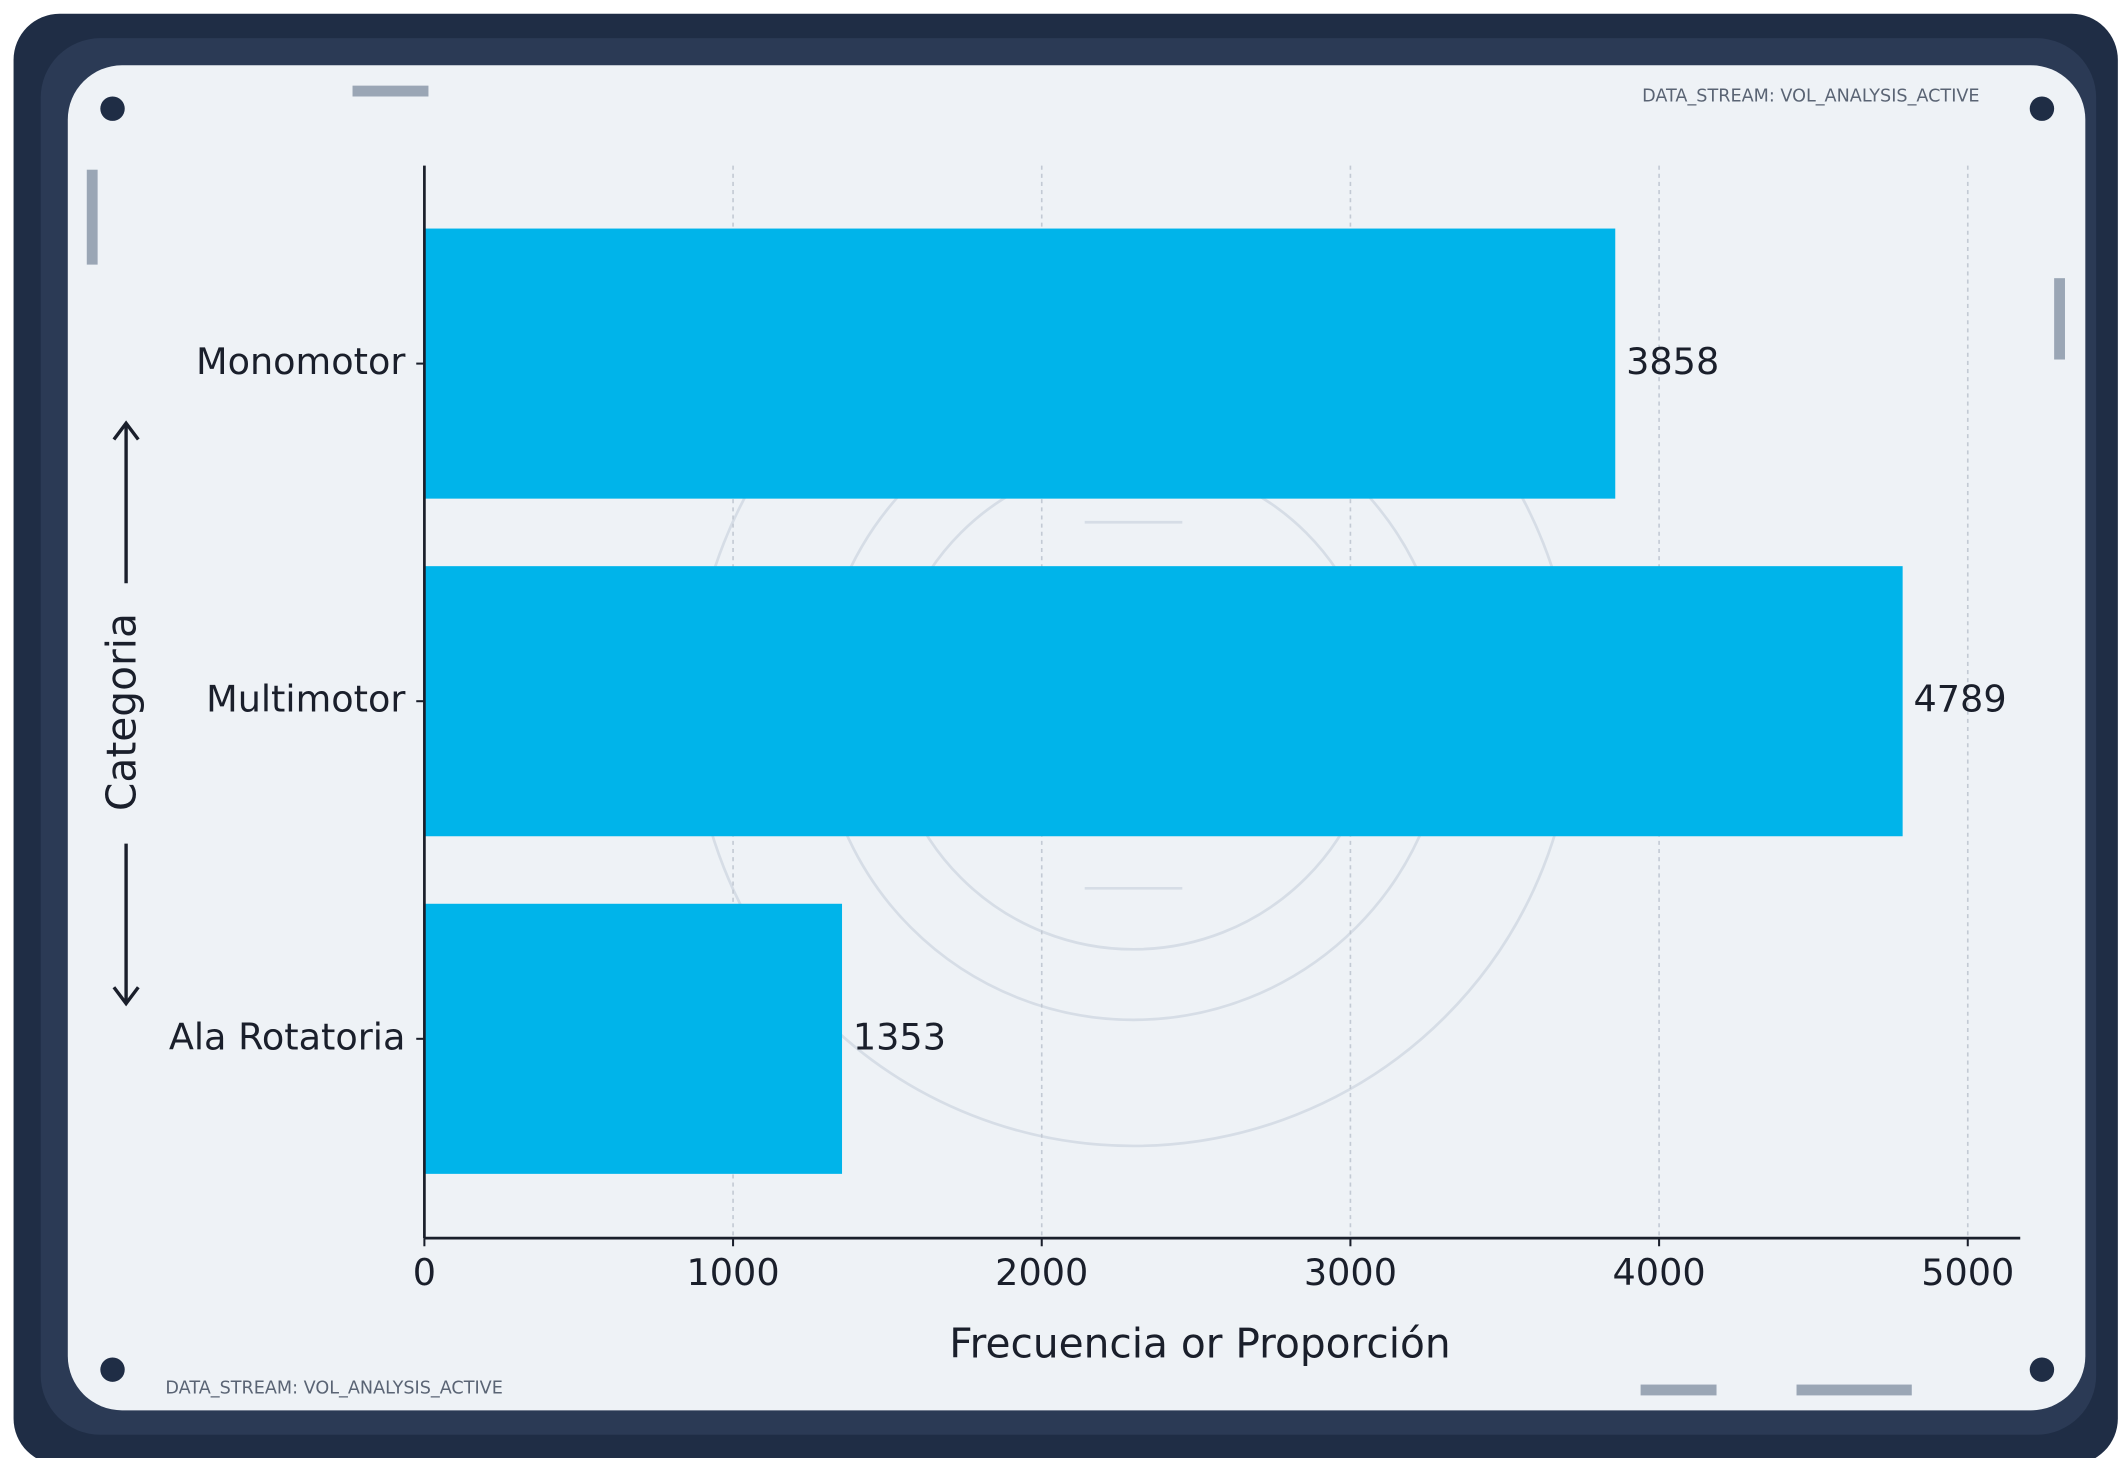  Describe the element at coordinates (122, 712) in the screenshot. I see `y-axis-label: Categoria` at that location.